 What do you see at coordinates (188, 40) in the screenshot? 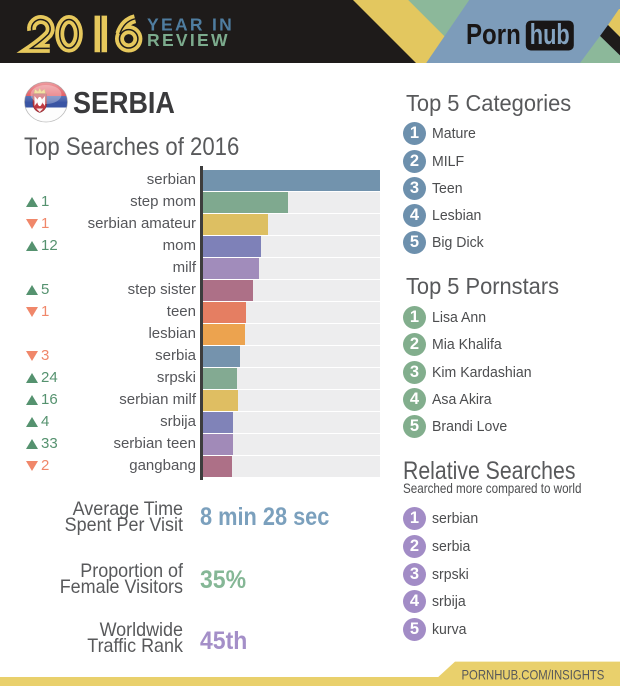
I see `svg-text: REVIEW` at bounding box center [188, 40].